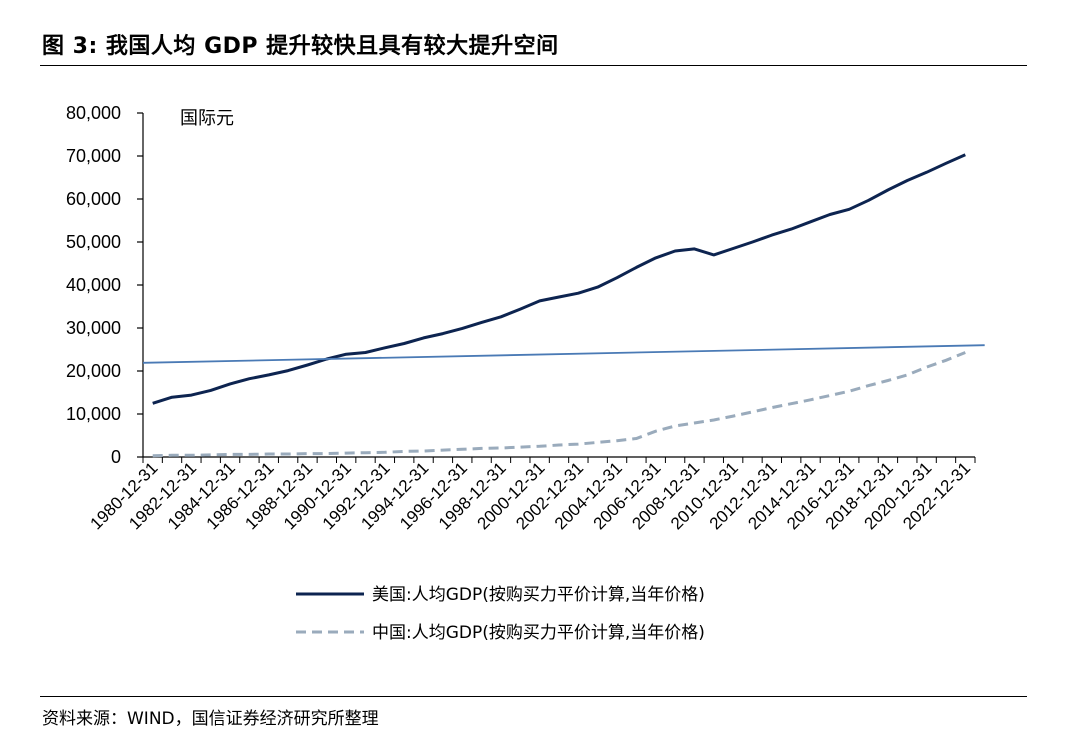 Image resolution: width=1067 pixels, height=737 pixels. Describe the element at coordinates (538, 633) in the screenshot. I see `legend-label-cn: 中国:人均GDP(按购买力平价计算,当年价格)` at that location.